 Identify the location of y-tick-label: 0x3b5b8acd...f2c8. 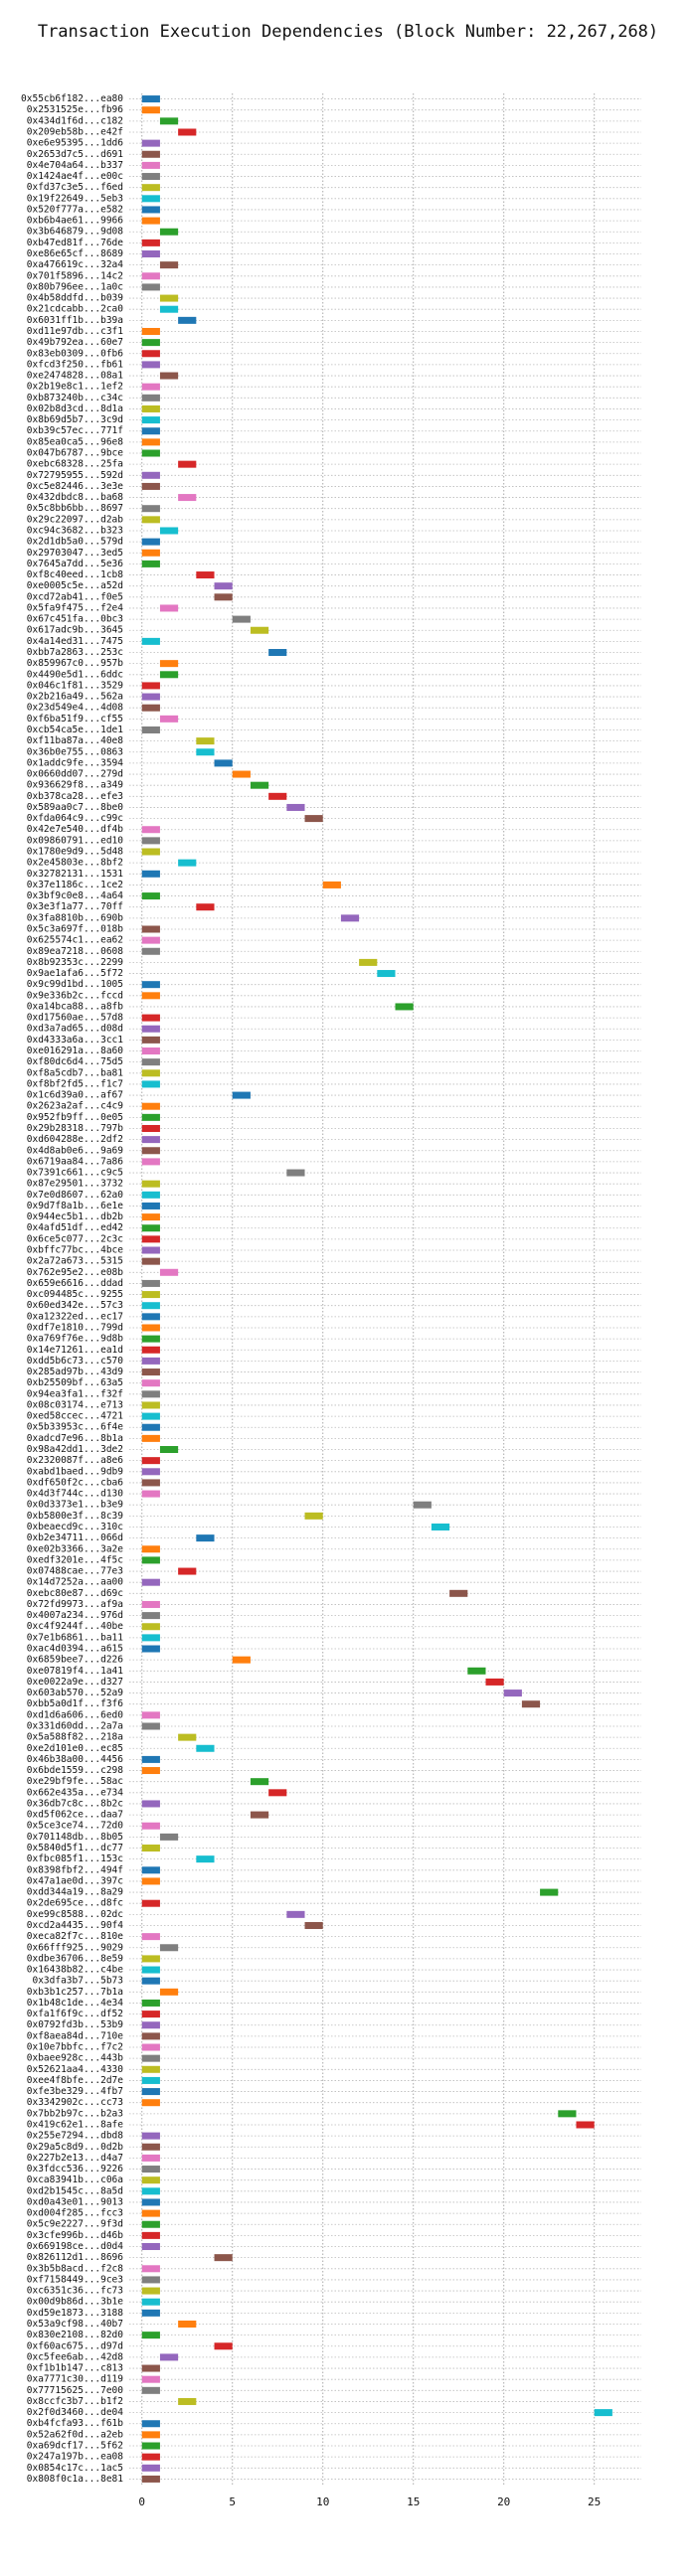
(76, 2268).